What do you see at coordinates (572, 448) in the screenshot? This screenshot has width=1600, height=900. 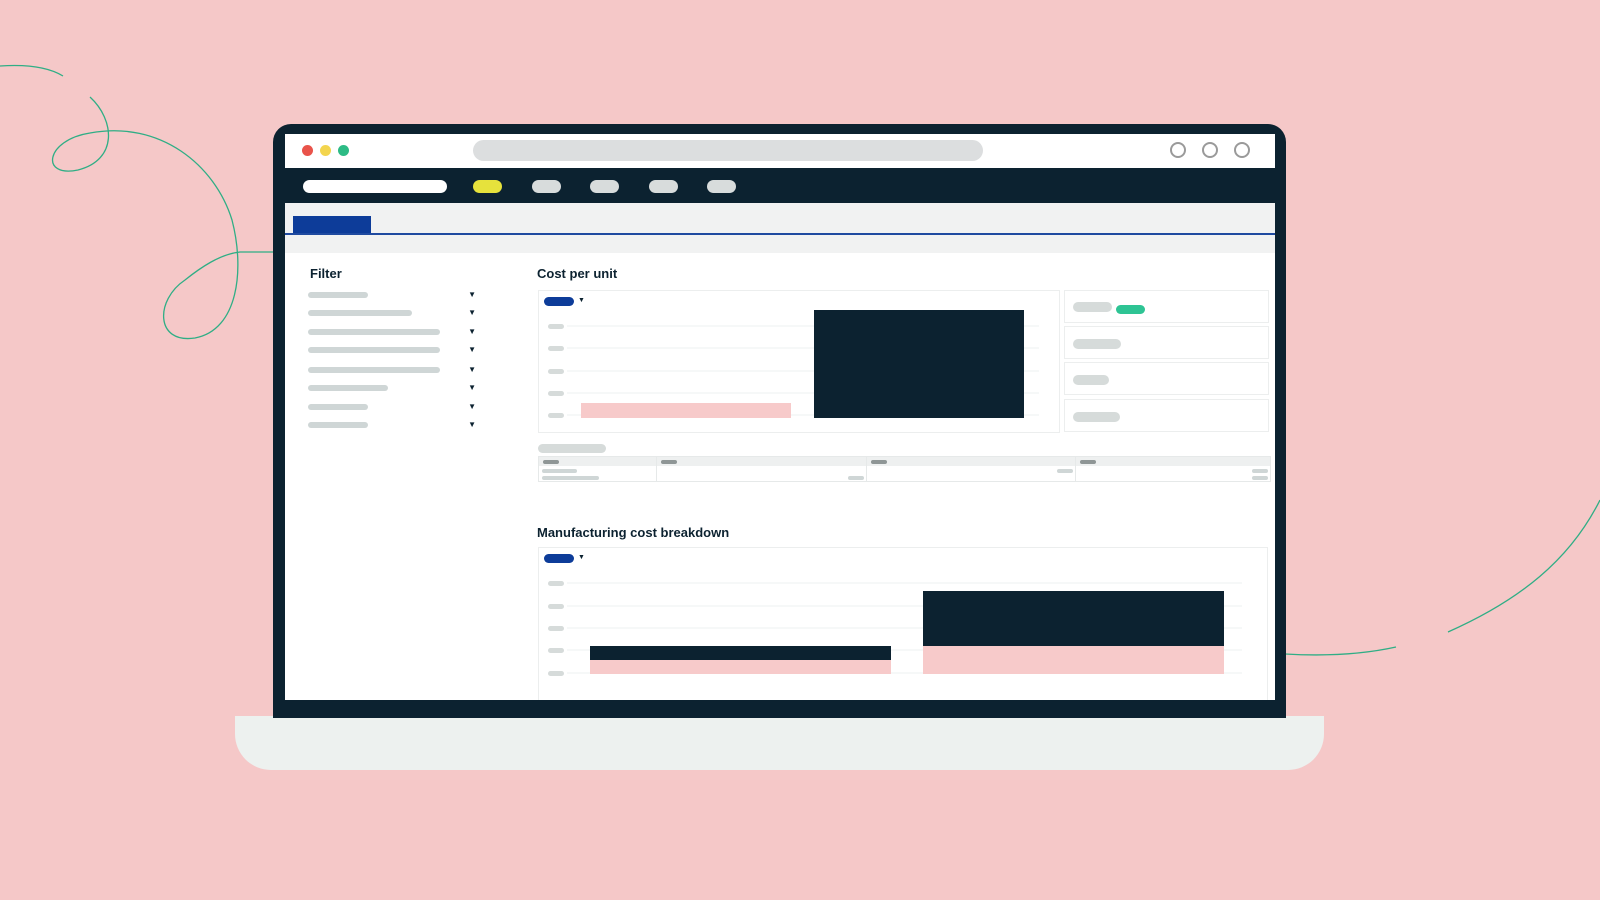 I see `table-caption-placeholder` at bounding box center [572, 448].